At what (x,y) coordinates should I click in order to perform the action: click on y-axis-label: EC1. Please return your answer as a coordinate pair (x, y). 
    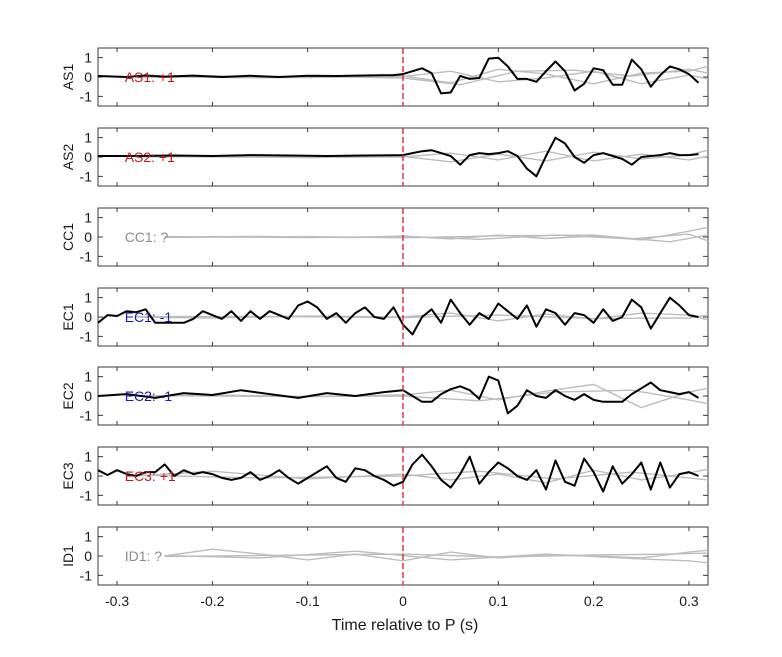
    Looking at the image, I should click on (68, 316).